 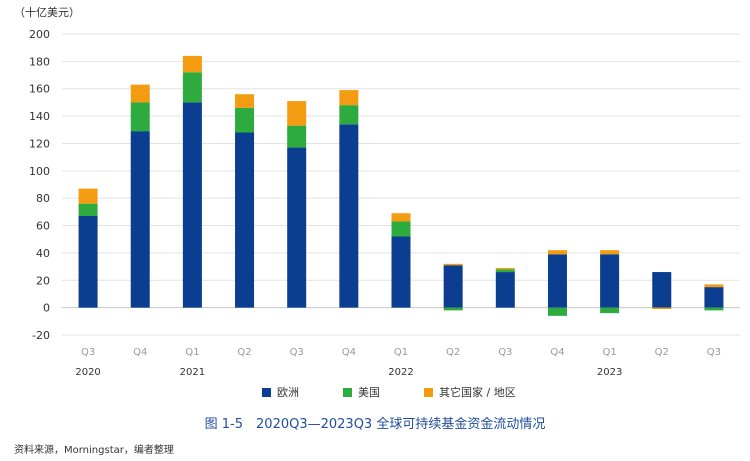 I want to click on figure-caption: 图 1-5 2020Q3—2023Q3 全球可持续基金资金流动情况, so click(x=375, y=424).